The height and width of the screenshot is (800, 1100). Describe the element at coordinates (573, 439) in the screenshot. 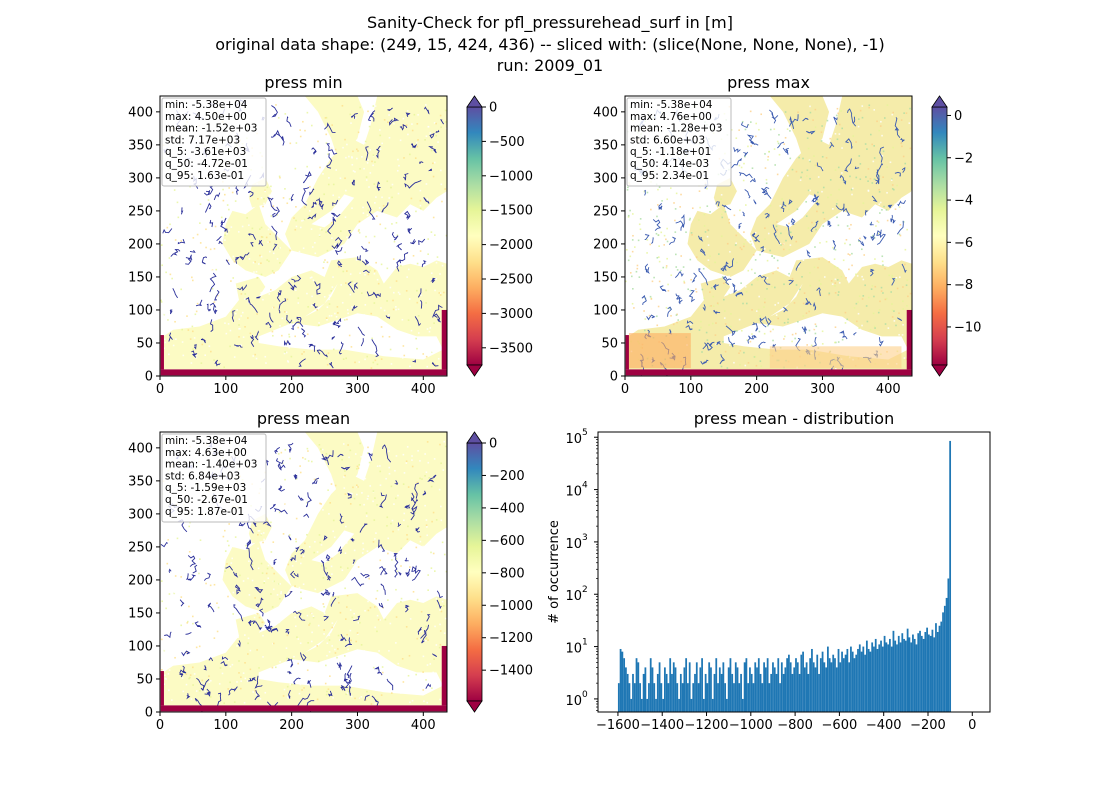

I see `y-tick-label: 10` at that location.